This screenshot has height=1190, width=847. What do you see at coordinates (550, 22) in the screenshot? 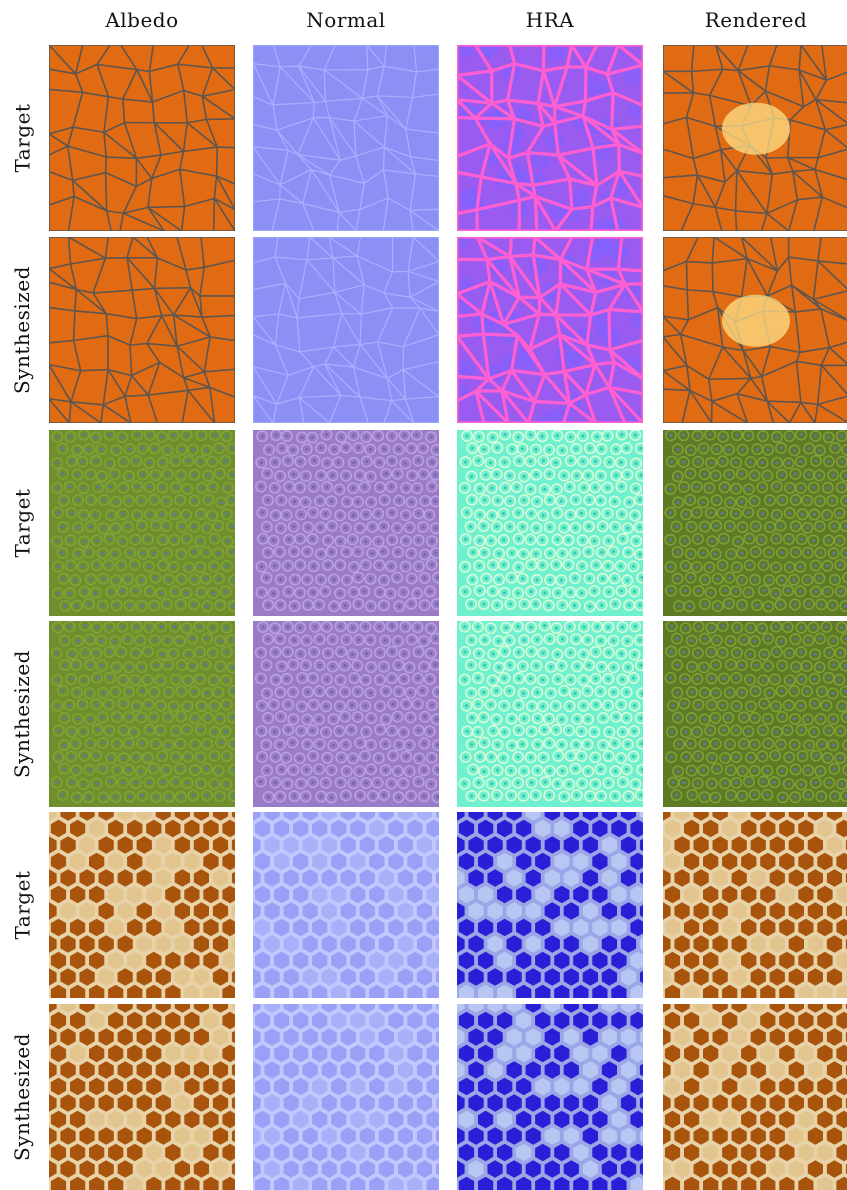
I see `column-header-hra: HRA` at bounding box center [550, 22].